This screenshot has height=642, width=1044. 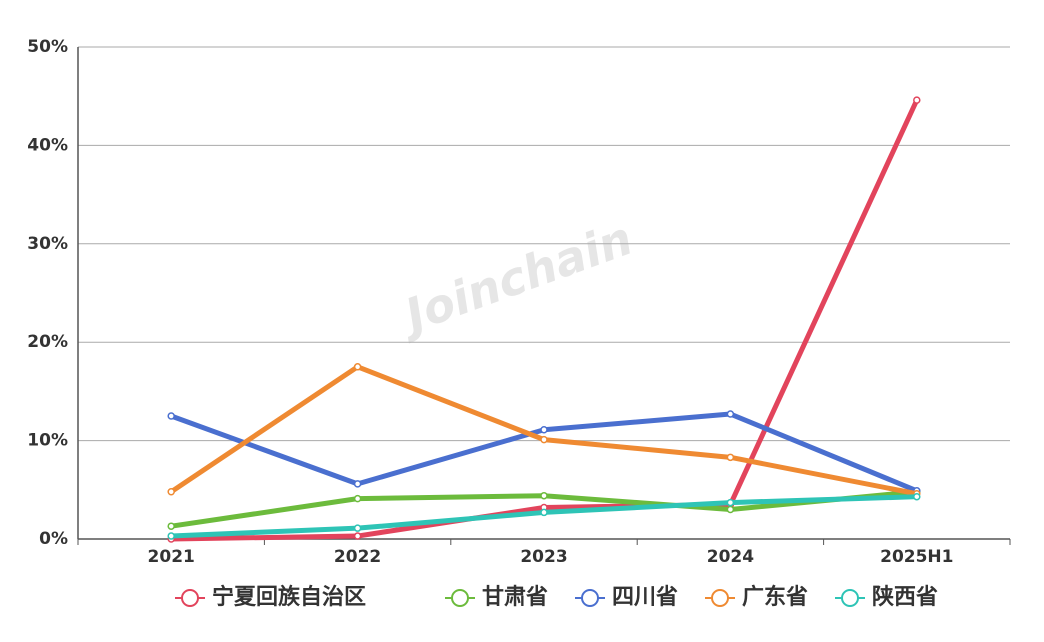 What do you see at coordinates (905, 597) in the screenshot?
I see `legend-label: 陕西省` at bounding box center [905, 597].